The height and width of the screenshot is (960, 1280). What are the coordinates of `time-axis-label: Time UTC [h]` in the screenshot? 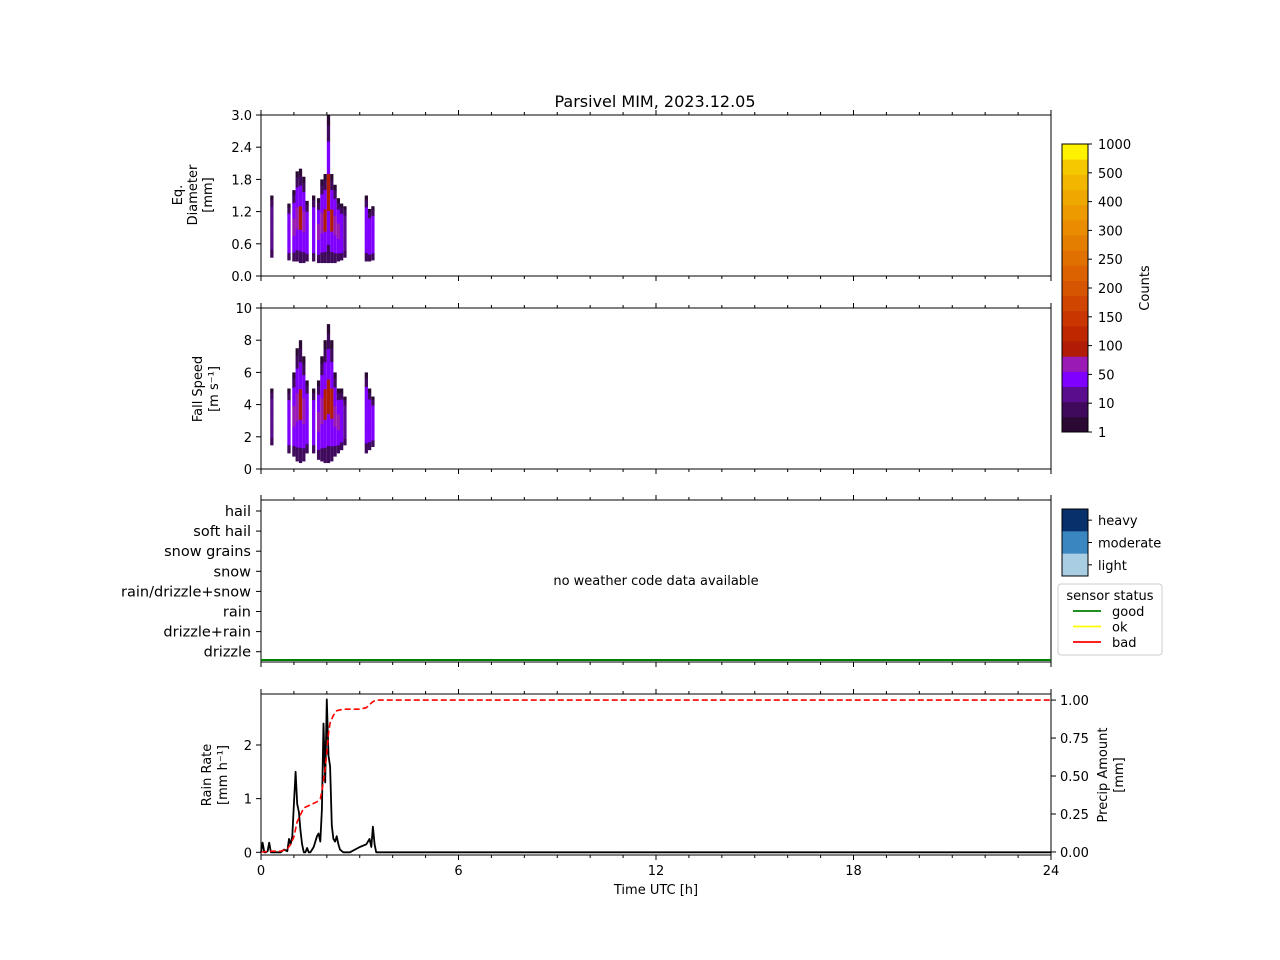 It's located at (655, 890).